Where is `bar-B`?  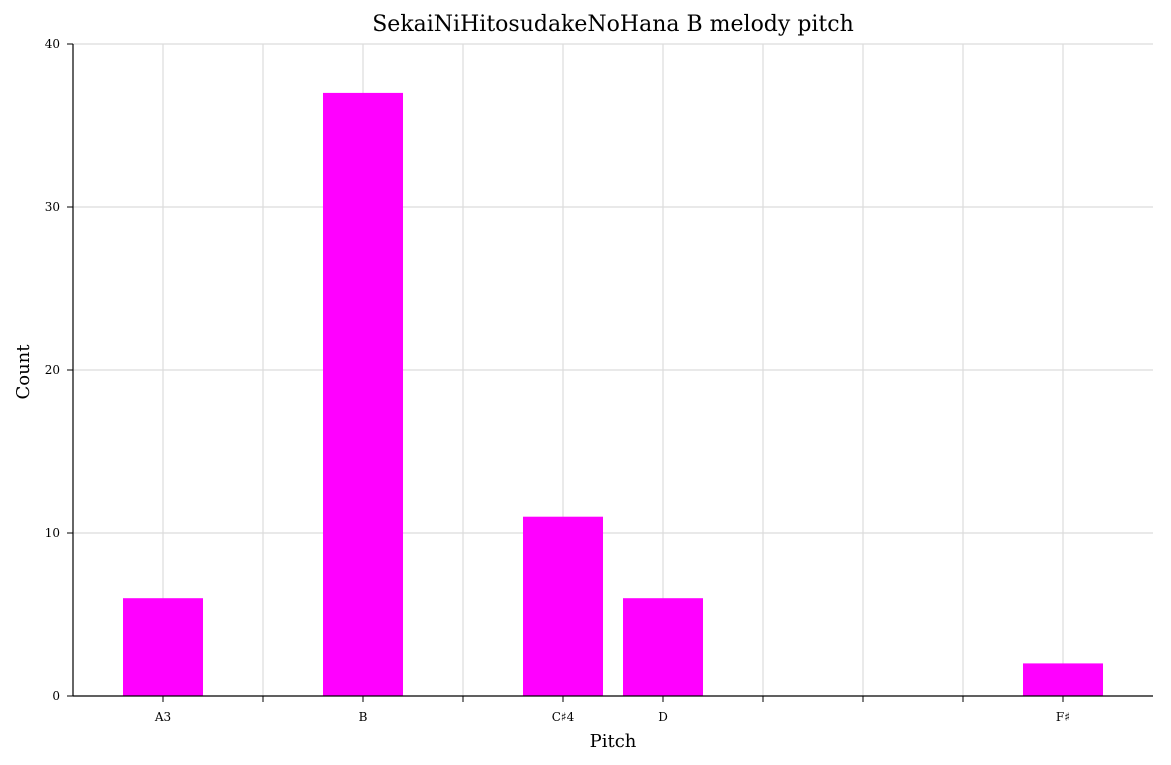 bar-B is located at coordinates (363, 394).